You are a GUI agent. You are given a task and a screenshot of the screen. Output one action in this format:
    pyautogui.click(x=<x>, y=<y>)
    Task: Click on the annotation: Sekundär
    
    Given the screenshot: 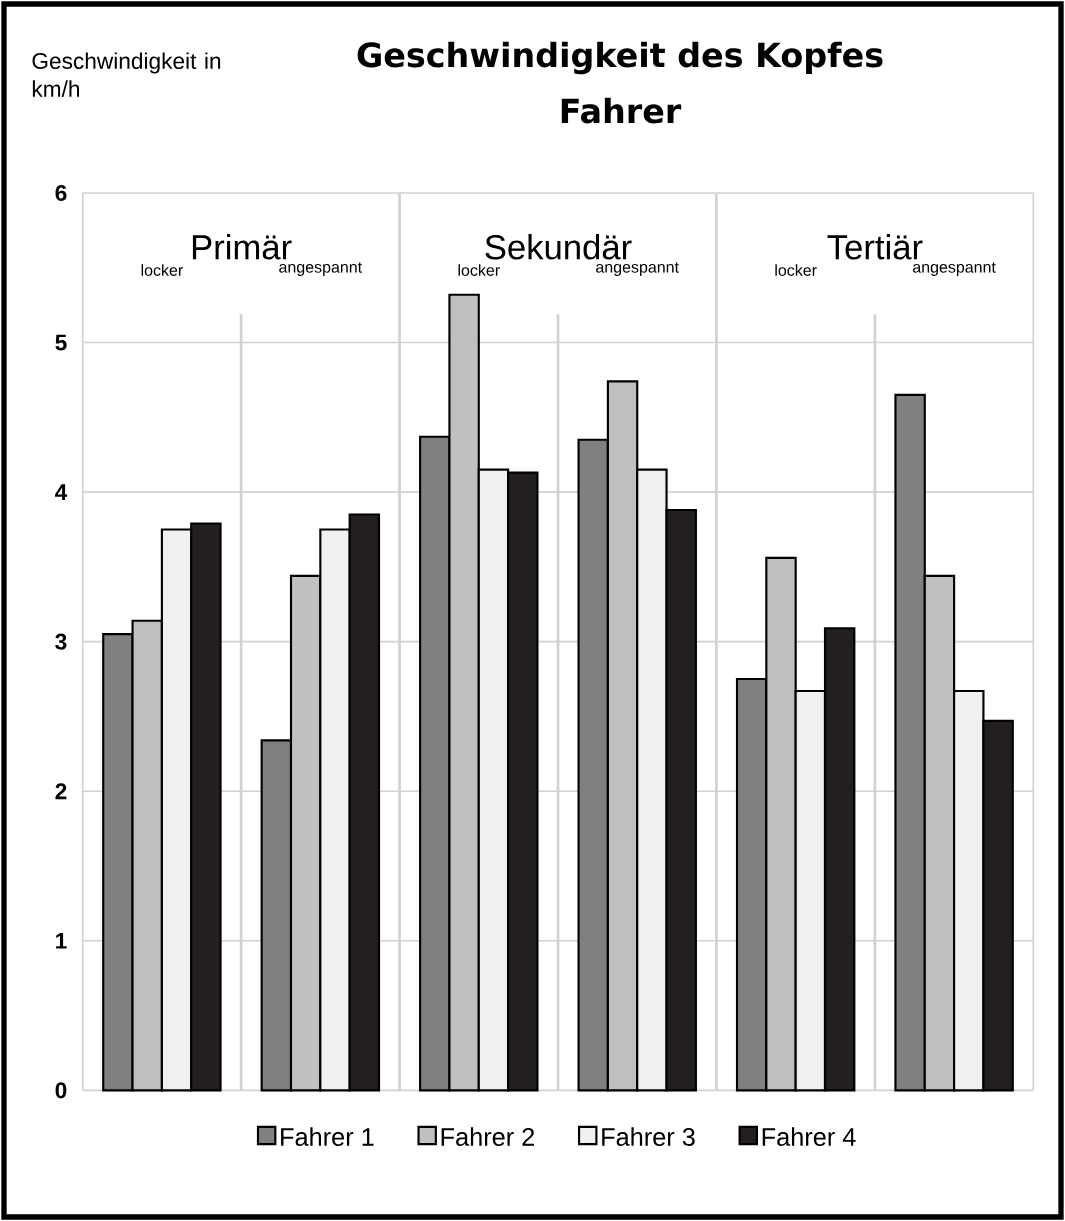 What is the action you would take?
    pyautogui.click(x=558, y=247)
    